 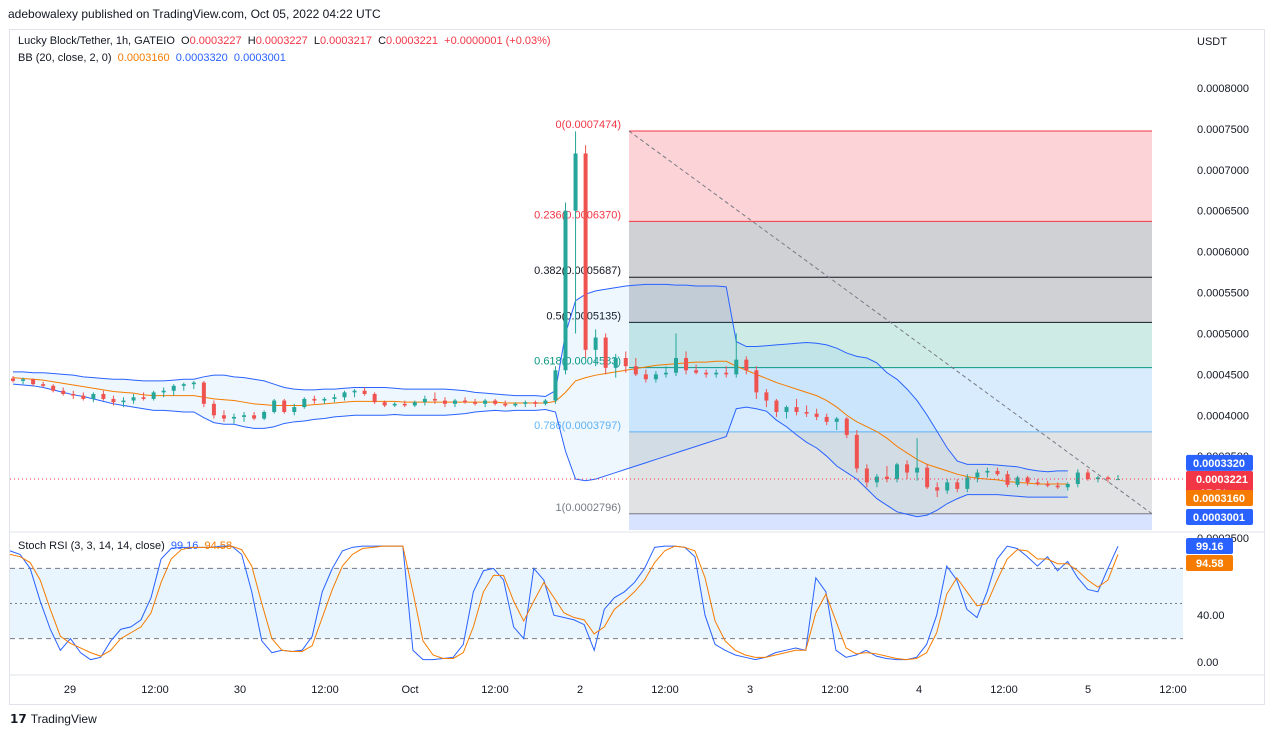 I want to click on bb-lower-value: 0.0003001, so click(x=259, y=58).